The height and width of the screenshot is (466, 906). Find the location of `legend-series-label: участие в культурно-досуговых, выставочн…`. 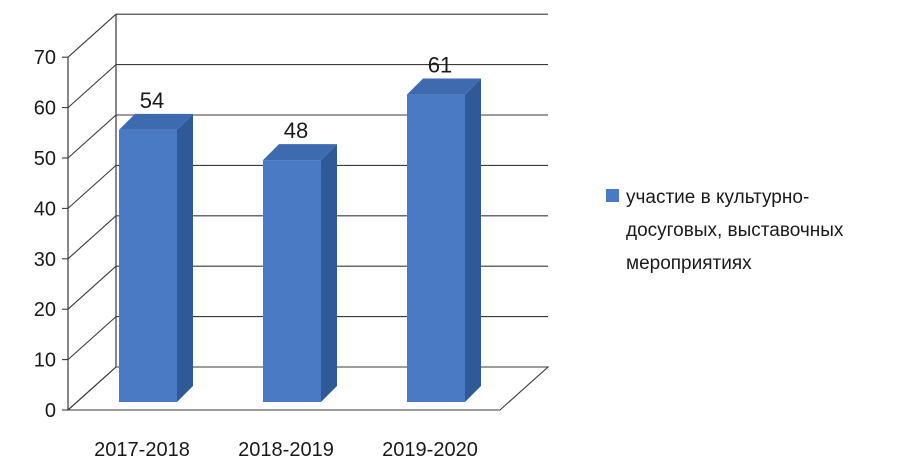

legend-series-label: участие в культурно-досуговых, выставочн… is located at coordinates (735, 230).